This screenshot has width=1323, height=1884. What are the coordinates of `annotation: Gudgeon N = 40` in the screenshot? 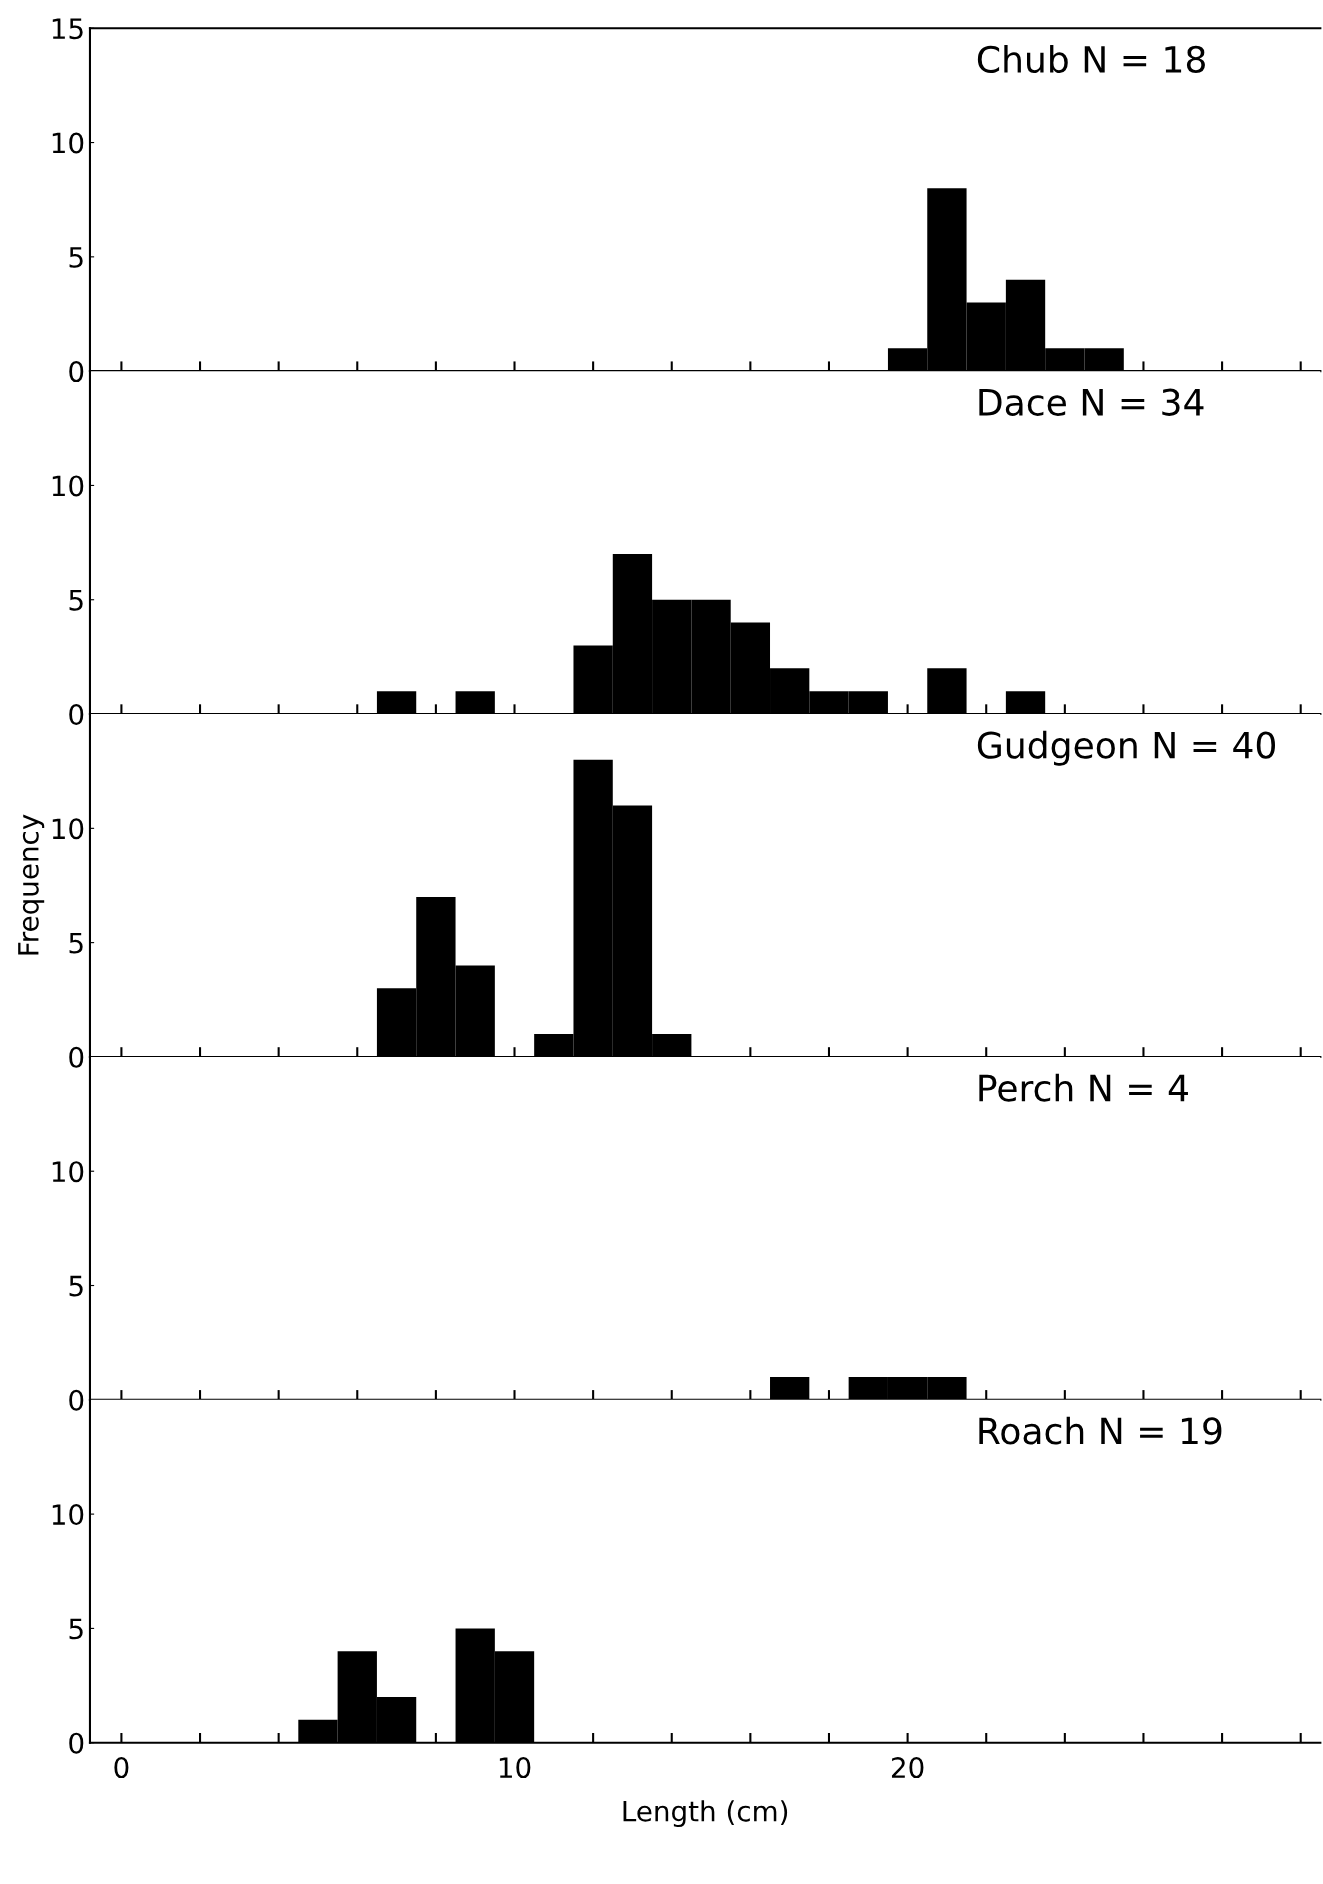 It's located at (1126, 748).